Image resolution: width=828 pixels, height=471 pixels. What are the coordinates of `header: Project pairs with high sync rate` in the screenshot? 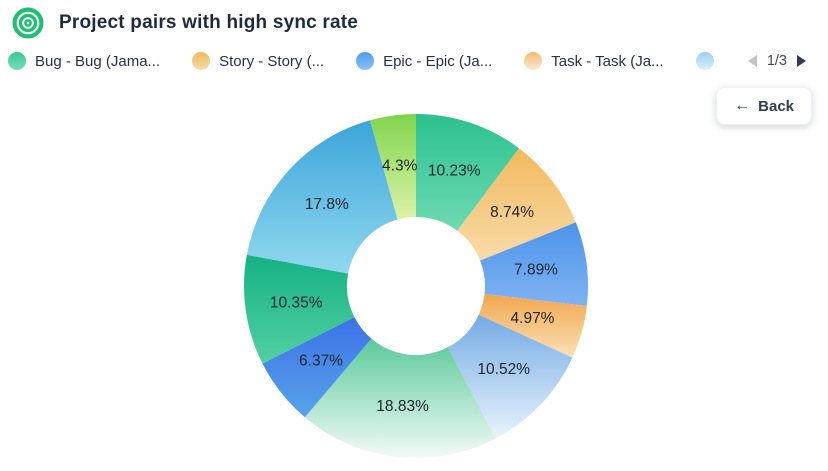 It's located at (185, 23).